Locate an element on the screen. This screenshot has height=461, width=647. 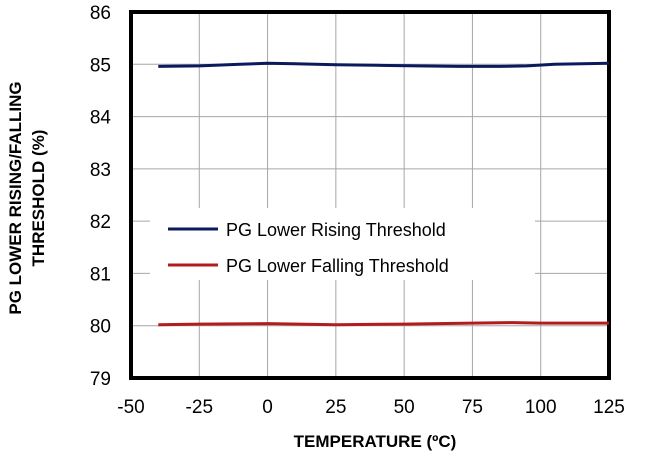
y-tick-label: 79 is located at coordinates (100, 379).